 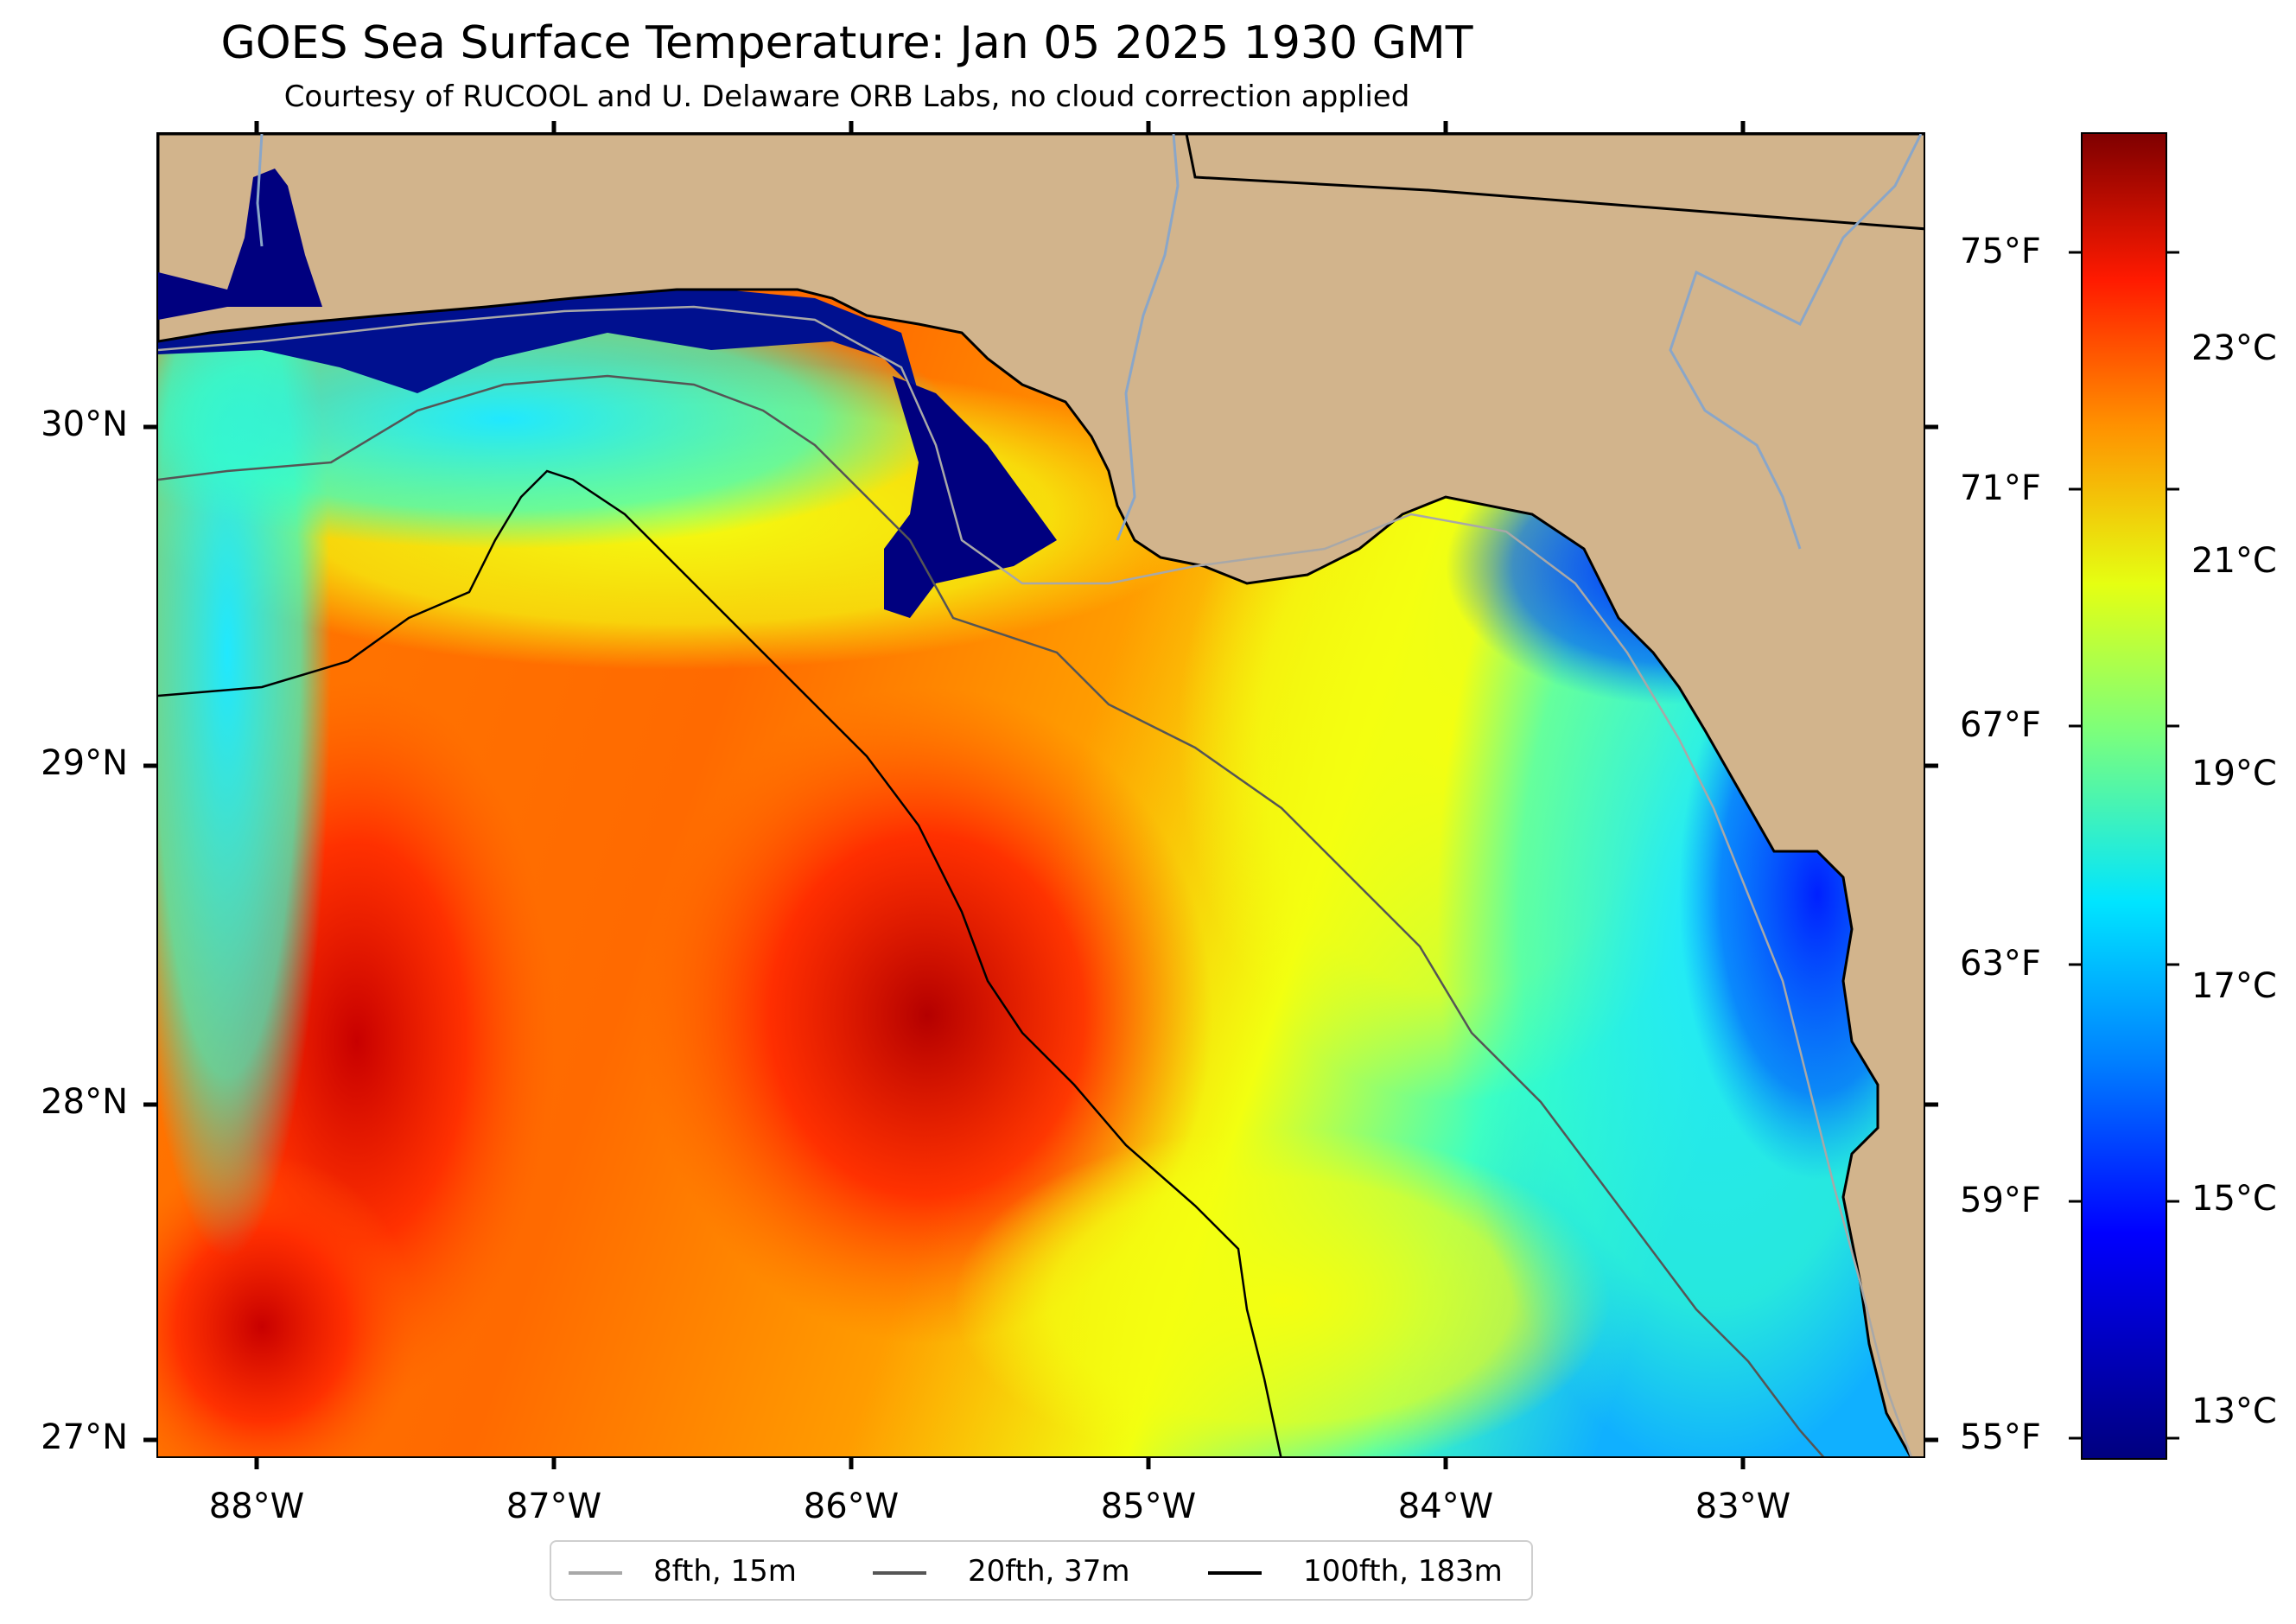 I want to click on colorbar-label-19c: 19°C, so click(x=2234, y=773).